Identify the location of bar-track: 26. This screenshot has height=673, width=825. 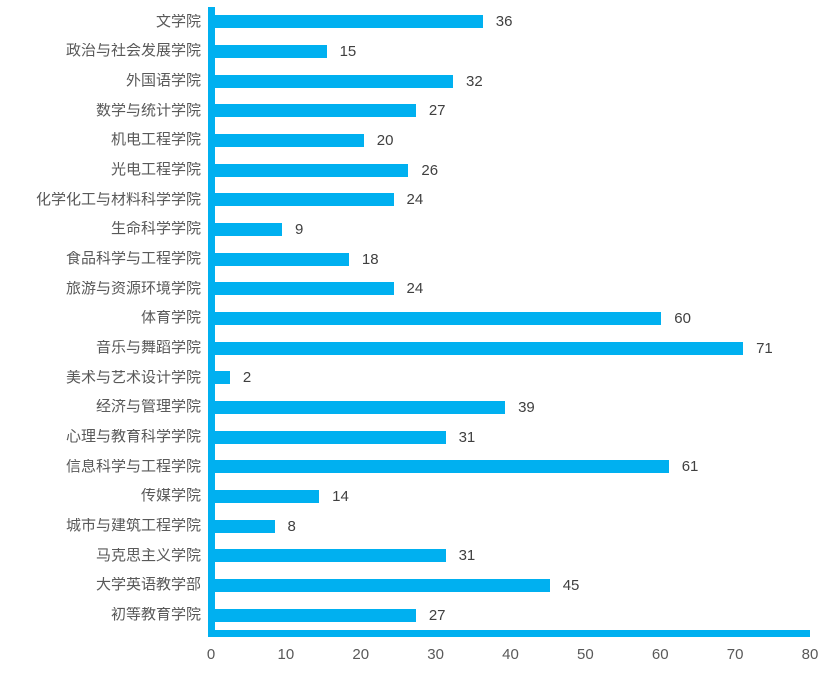
(509, 170).